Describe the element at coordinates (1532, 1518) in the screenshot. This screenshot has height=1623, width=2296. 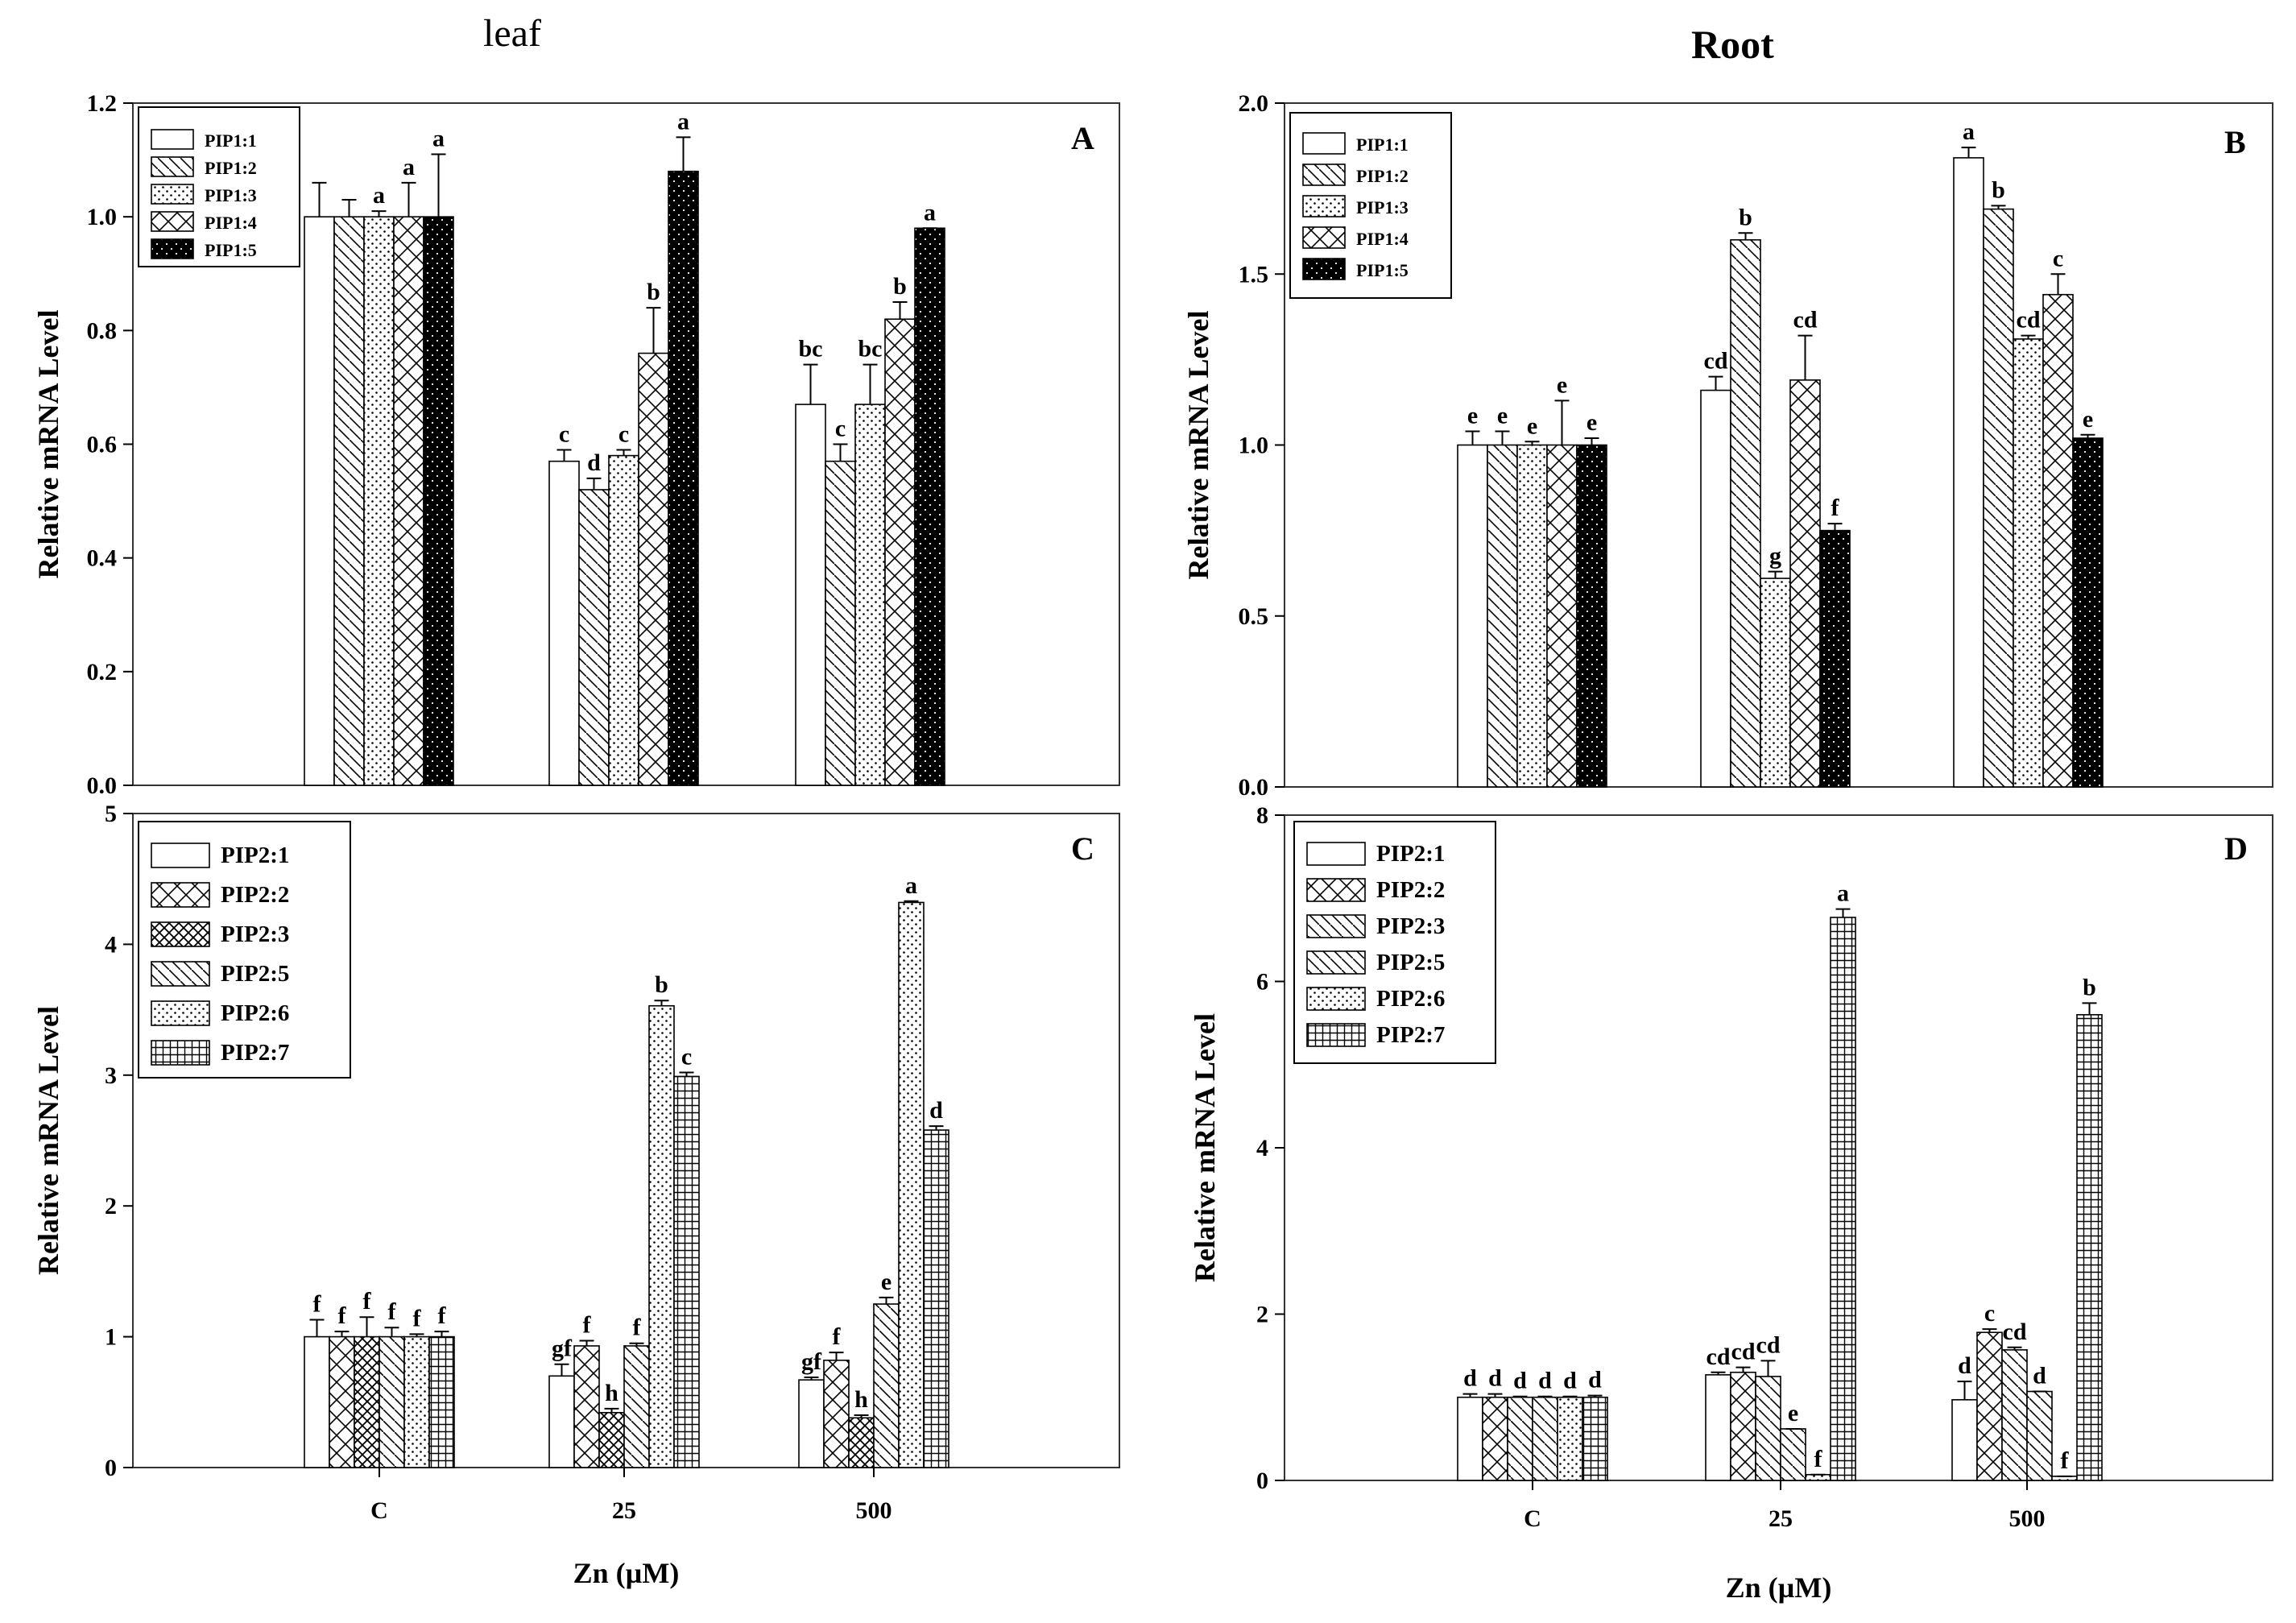
I see `x-tick-label: C` at that location.